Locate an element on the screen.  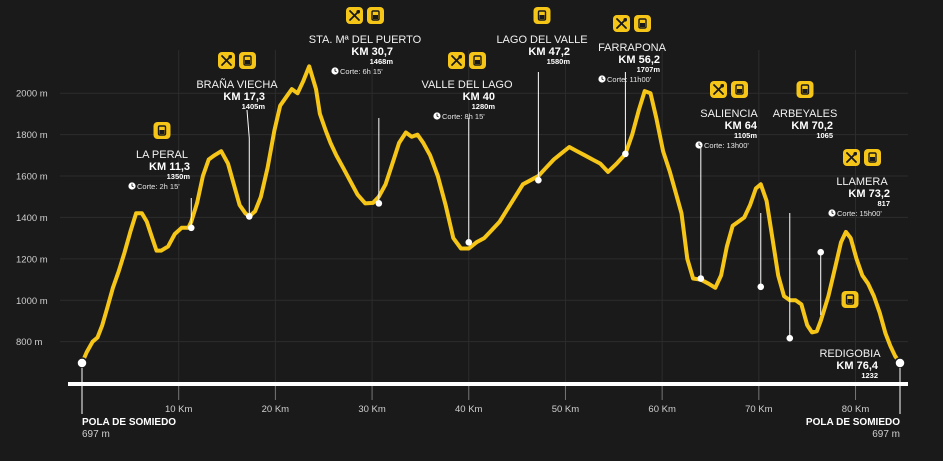
waypoint-km: KM 11,3 is located at coordinates (169, 167).